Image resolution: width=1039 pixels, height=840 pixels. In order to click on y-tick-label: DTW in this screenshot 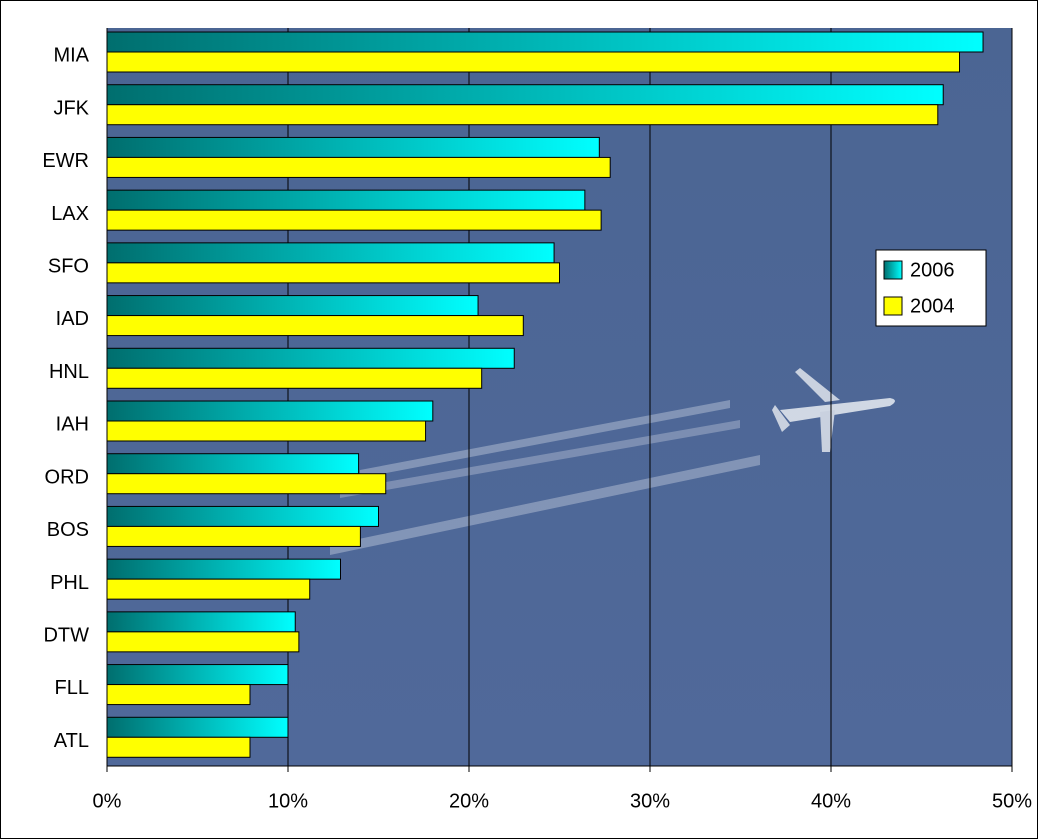, I will do `click(66, 635)`.